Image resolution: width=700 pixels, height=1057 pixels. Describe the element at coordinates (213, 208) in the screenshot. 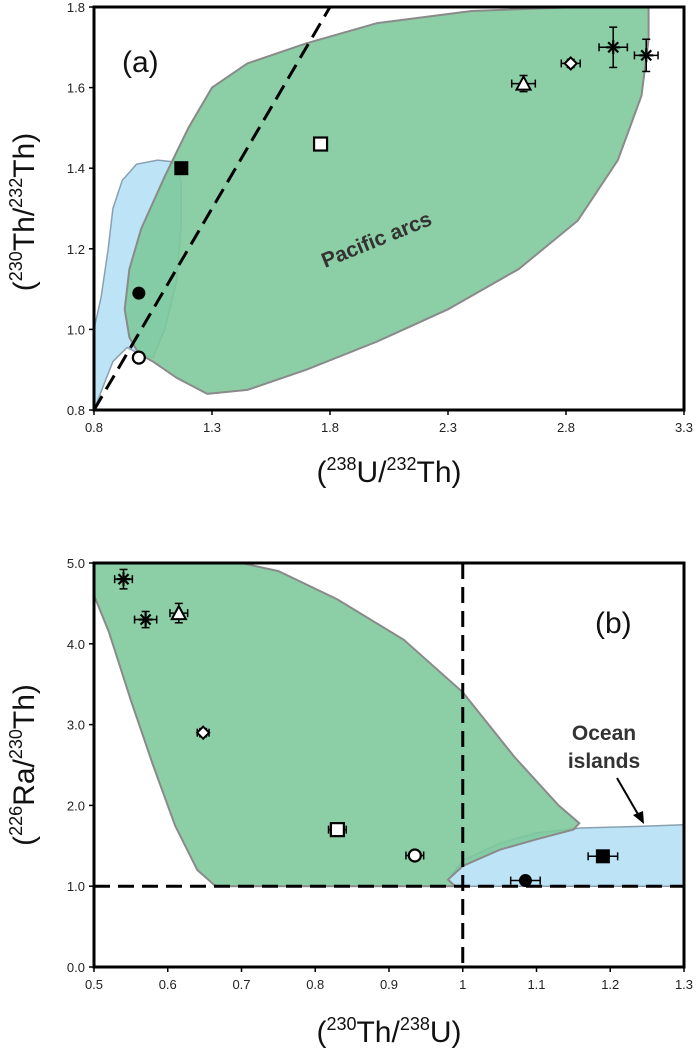

I see `equiline` at that location.